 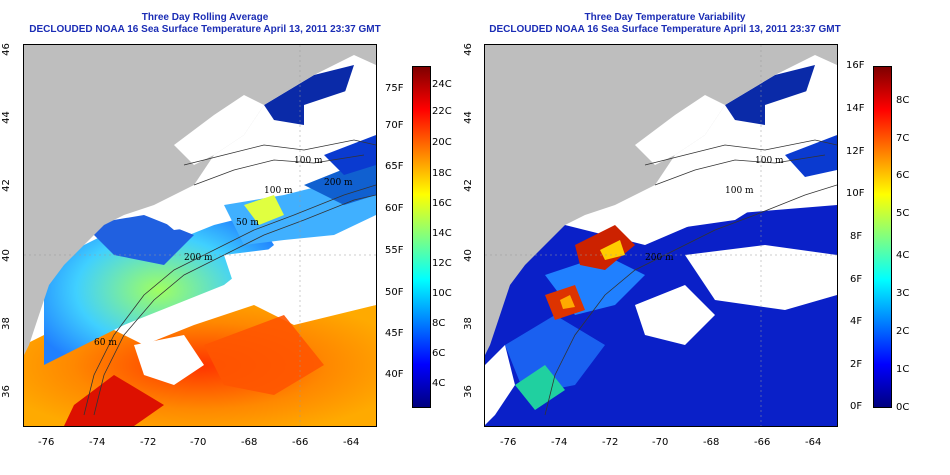 I want to click on right-xtick: -68, so click(x=711, y=442).